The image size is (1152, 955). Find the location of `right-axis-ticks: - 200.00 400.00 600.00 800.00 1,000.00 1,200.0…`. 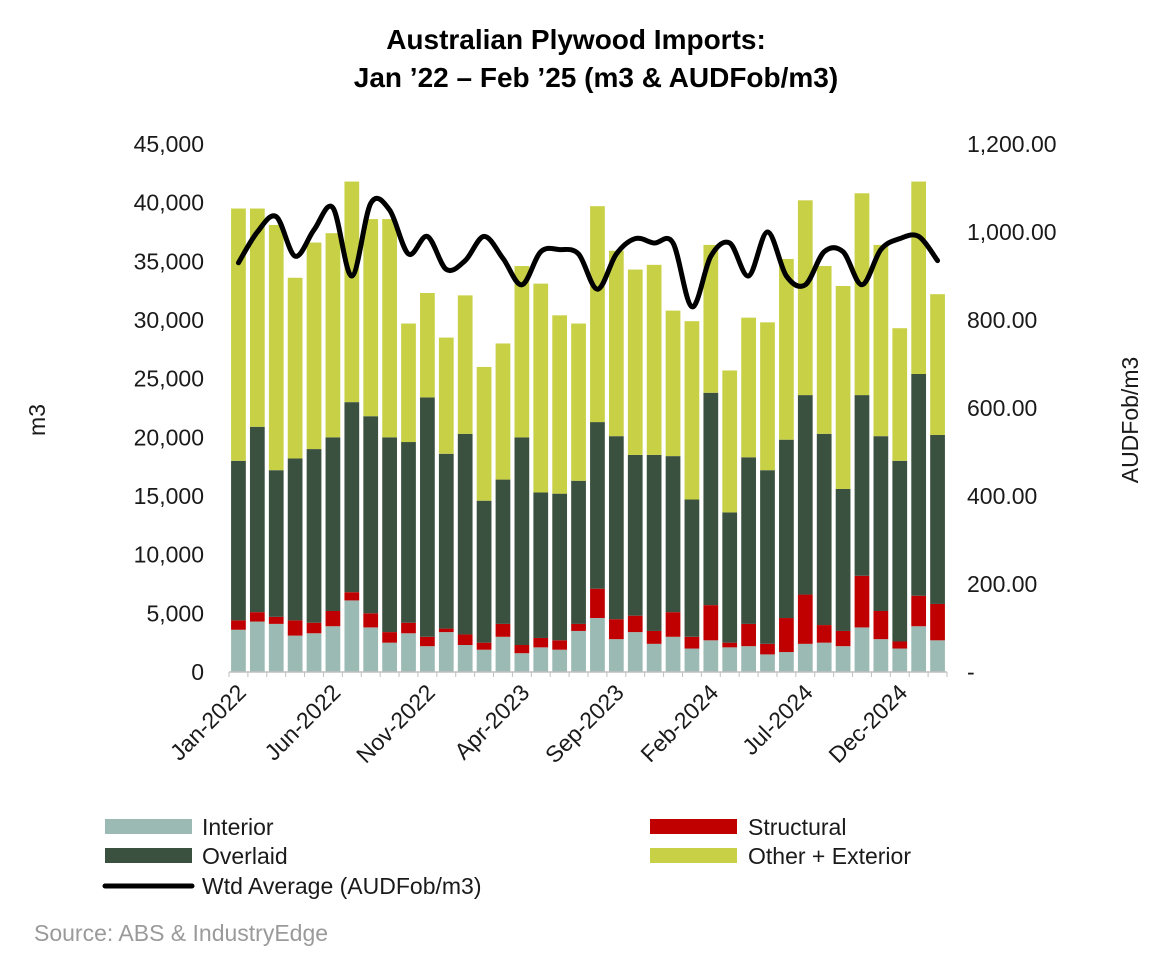

right-axis-ticks: - 200.00 400.00 600.00 800.00 1,000.00 1,200.0… is located at coordinates (1012, 408).